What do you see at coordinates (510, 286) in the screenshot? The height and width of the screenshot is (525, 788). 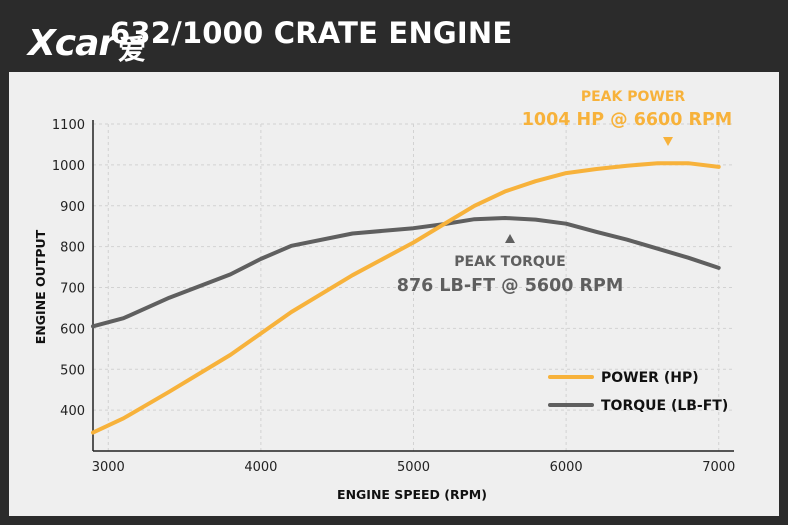 I see `peak-torque-value: 876 LB-FT @ 5600 RPM` at bounding box center [510, 286].